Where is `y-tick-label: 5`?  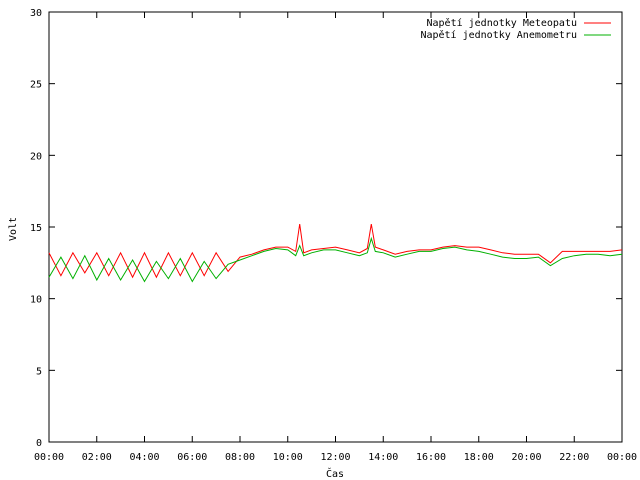 y-tick-label: 5 is located at coordinates (39, 371).